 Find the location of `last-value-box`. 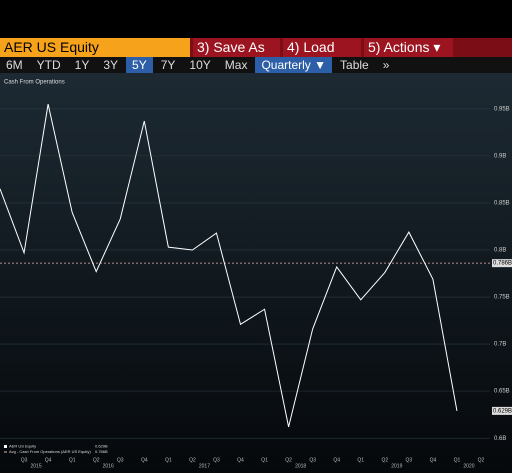

last-value-box is located at coordinates (502, 410).